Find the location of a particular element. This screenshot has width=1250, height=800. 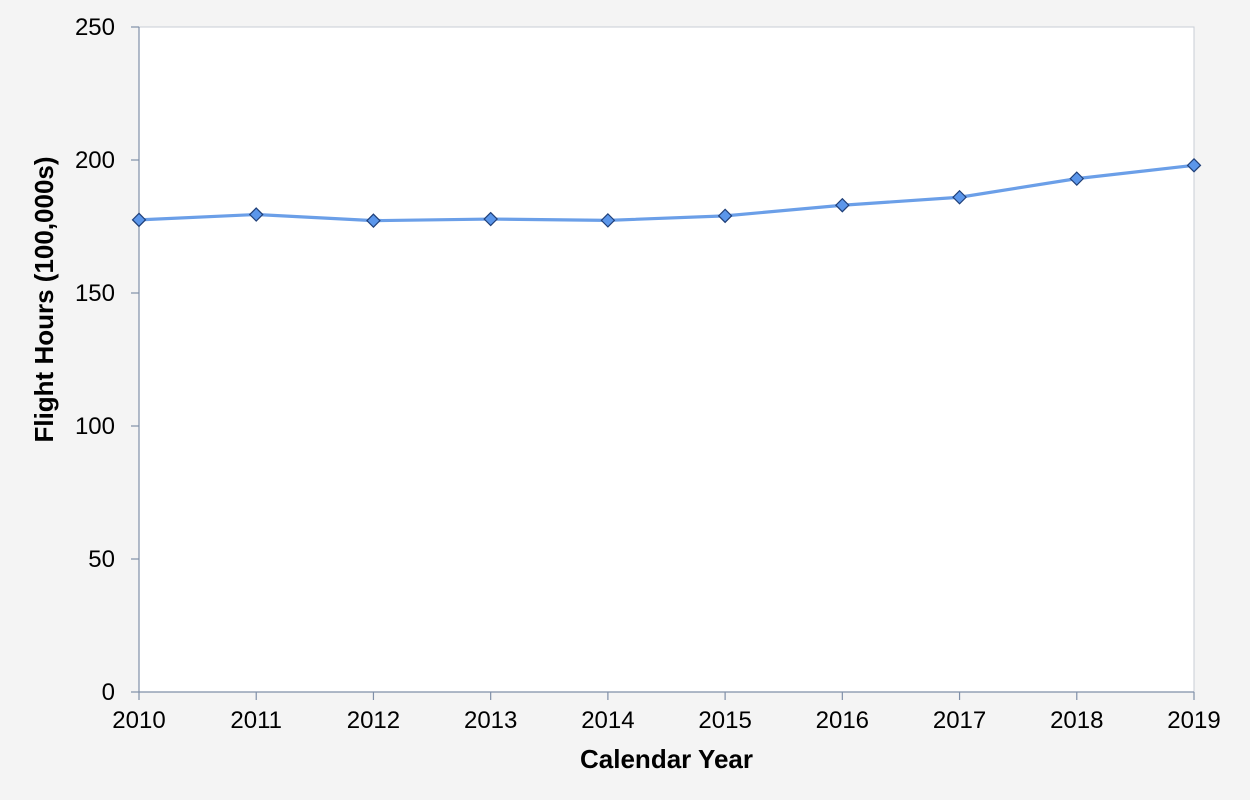

y-axis-ticks: 0 50 100 150 200 250 is located at coordinates (107, 360).